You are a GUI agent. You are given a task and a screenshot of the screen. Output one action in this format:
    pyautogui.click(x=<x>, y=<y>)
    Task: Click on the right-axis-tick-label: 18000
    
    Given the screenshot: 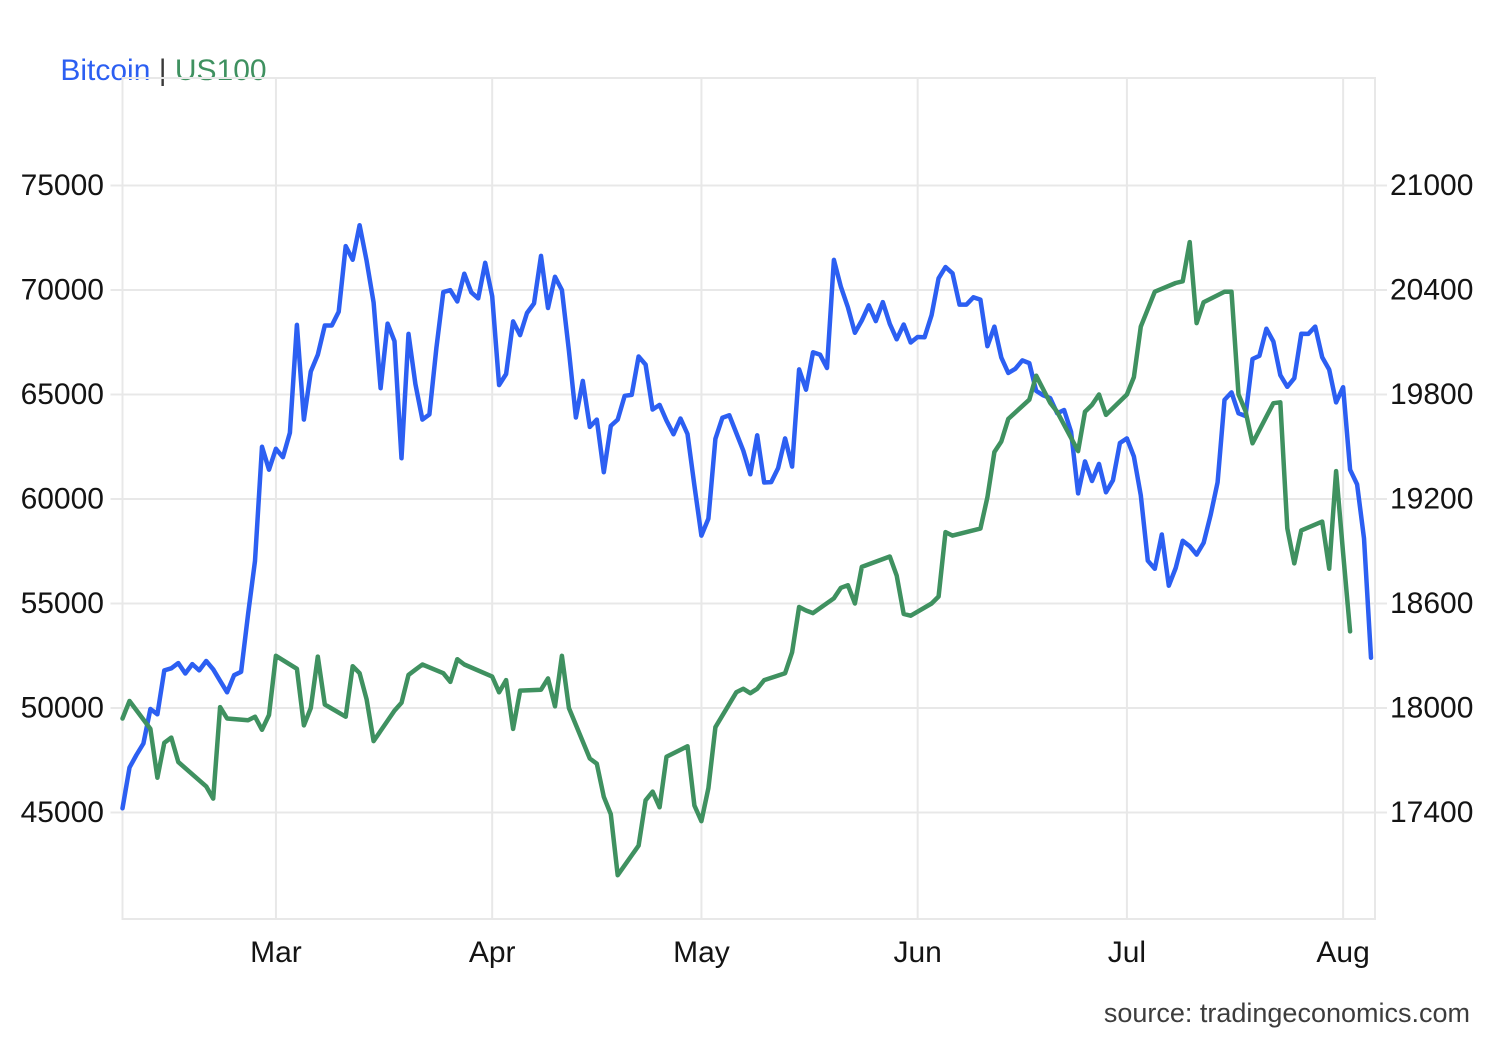 What is the action you would take?
    pyautogui.click(x=1431, y=708)
    